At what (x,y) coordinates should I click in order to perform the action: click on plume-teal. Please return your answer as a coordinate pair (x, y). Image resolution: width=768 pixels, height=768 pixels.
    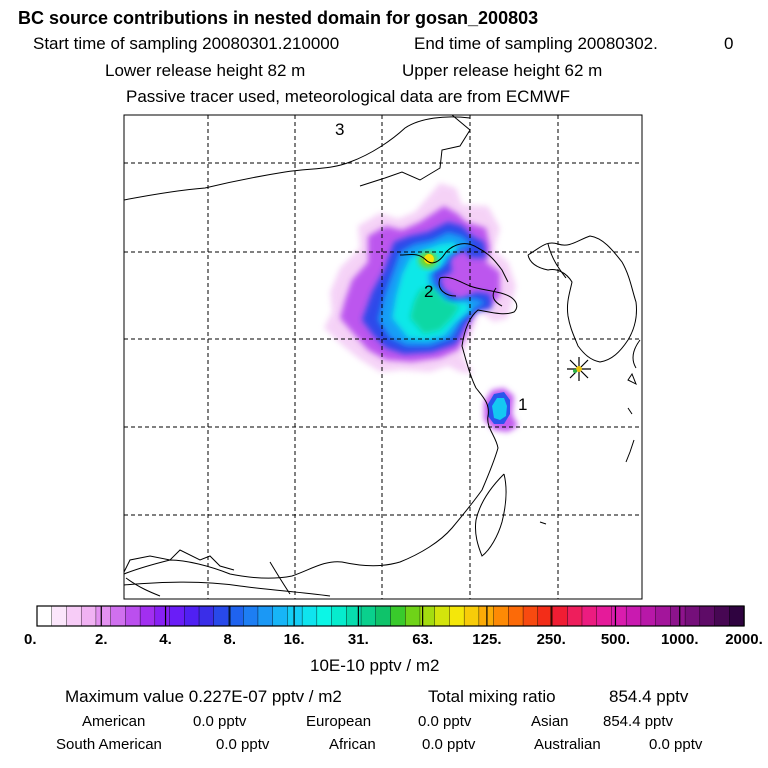
    Looking at the image, I should click on (435, 310).